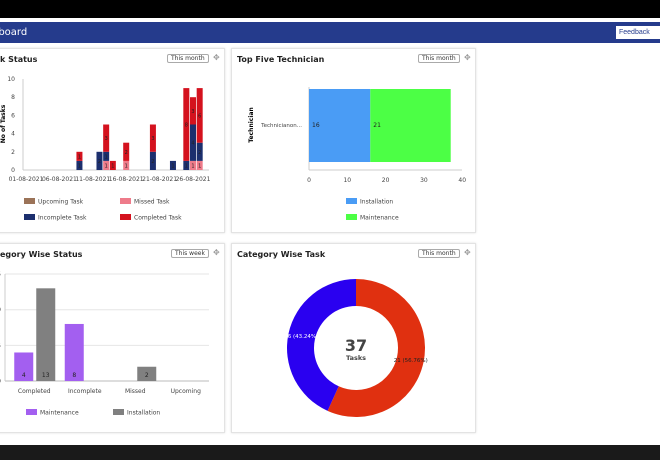 Image resolution: width=660 pixels, height=460 pixels. I want to click on center-label: Tasks, so click(356, 358).